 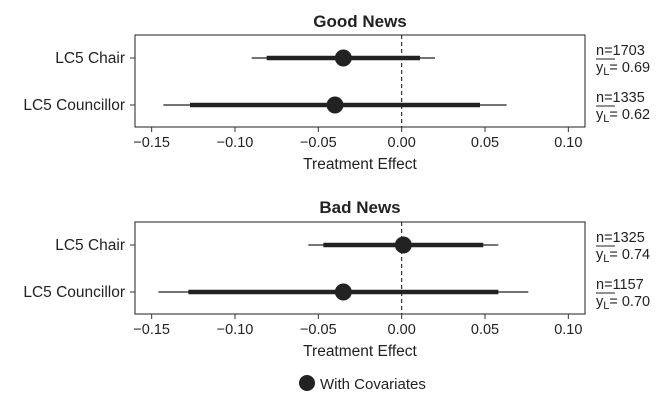 I want to click on sample-size-label: n=1157, so click(x=620, y=285).